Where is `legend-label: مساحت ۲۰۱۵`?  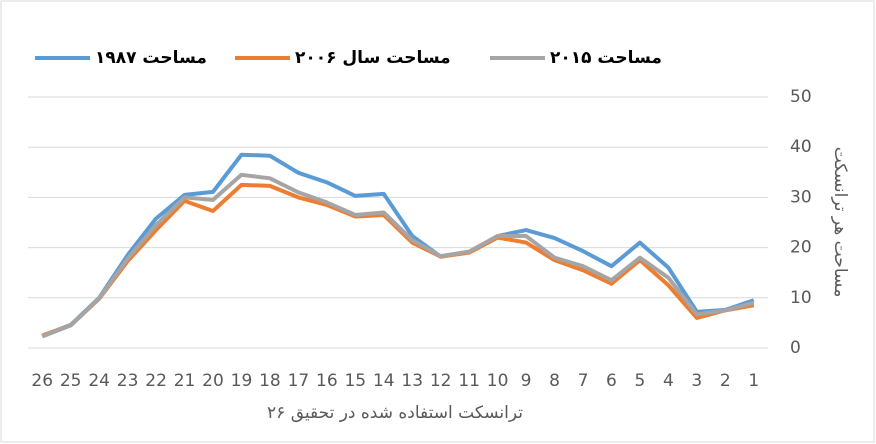 legend-label: مساحت ۲۰۱۵ is located at coordinates (606, 58).